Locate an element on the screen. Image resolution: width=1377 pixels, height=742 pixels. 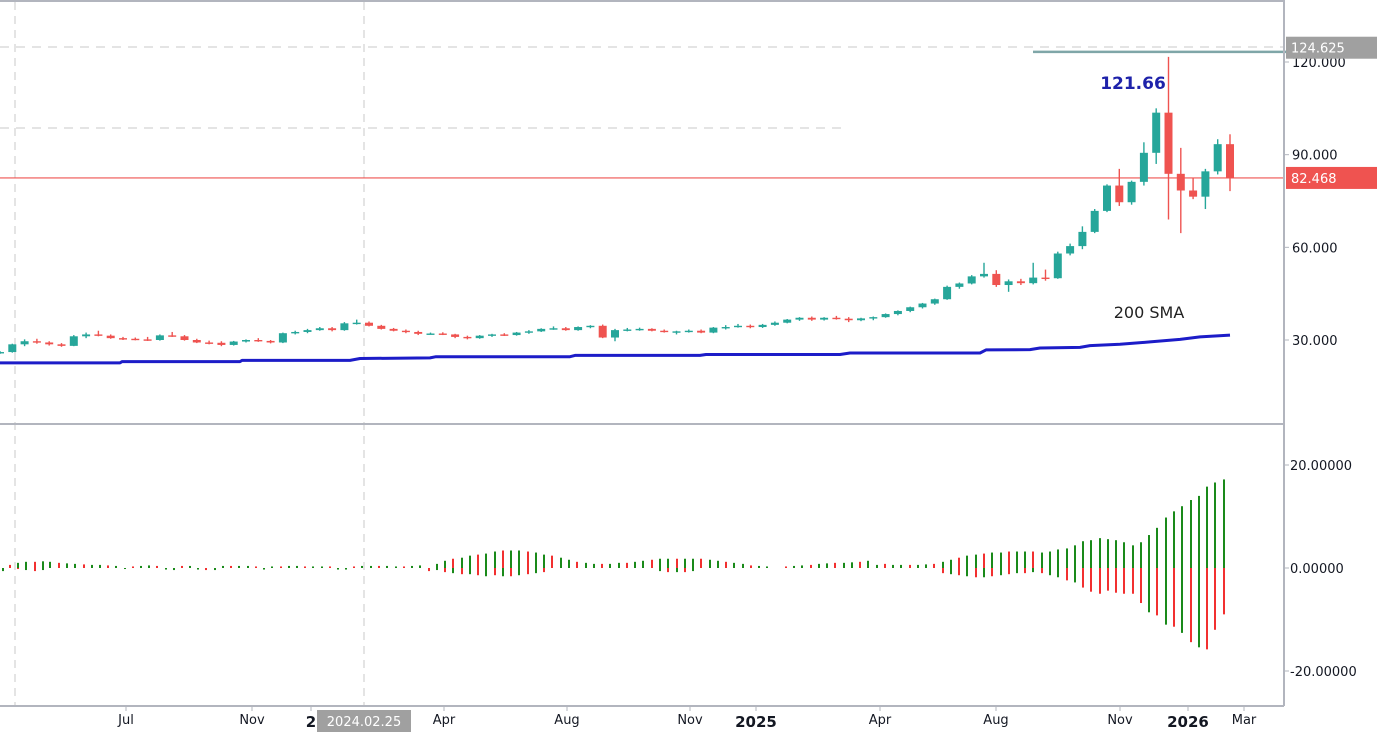
macd-axis: 20.00000 0.00000 -20.00000 is located at coordinates (1320, 569).